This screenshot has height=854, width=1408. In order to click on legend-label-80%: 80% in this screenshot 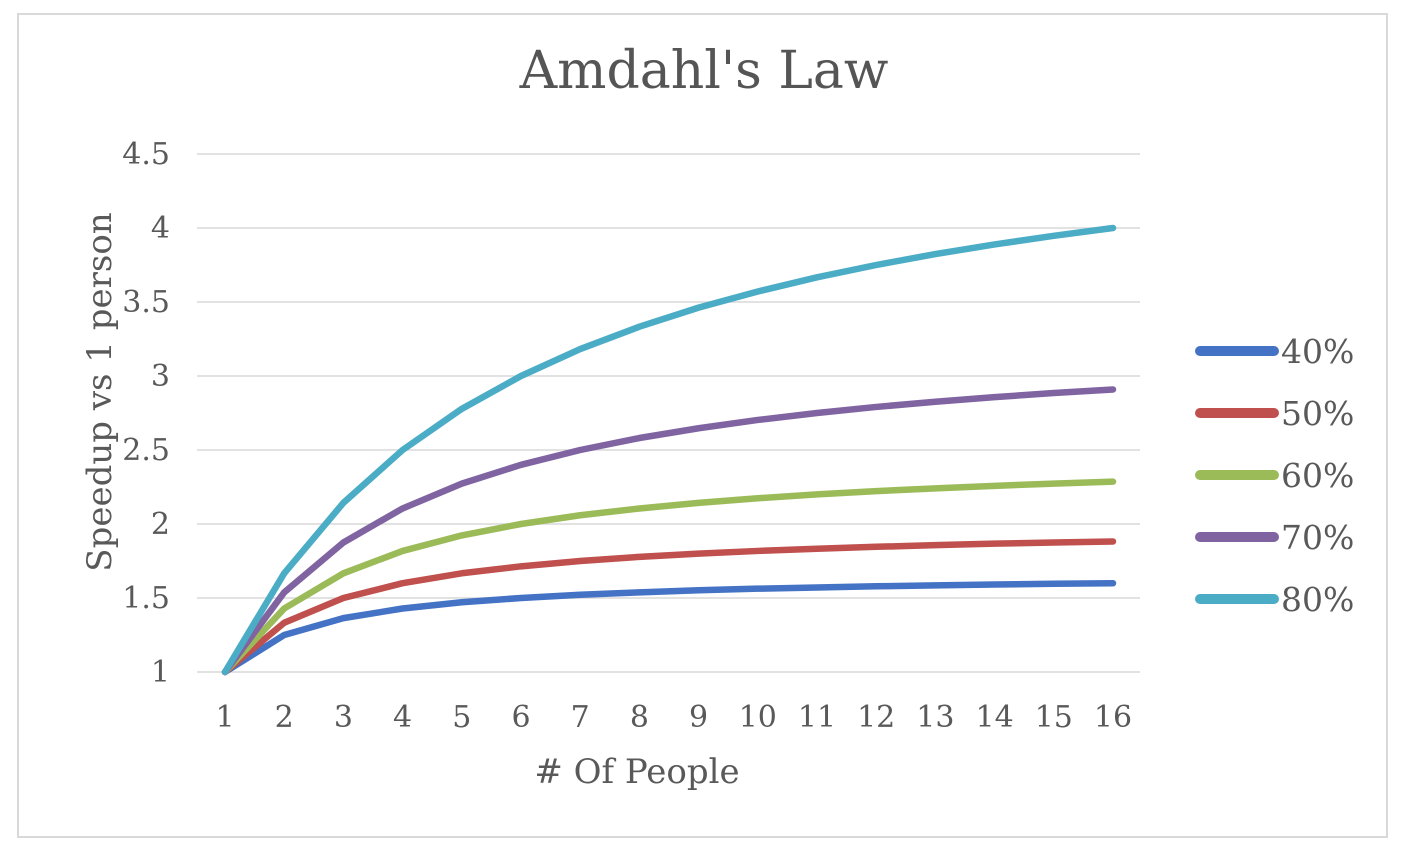, I will do `click(1318, 599)`.